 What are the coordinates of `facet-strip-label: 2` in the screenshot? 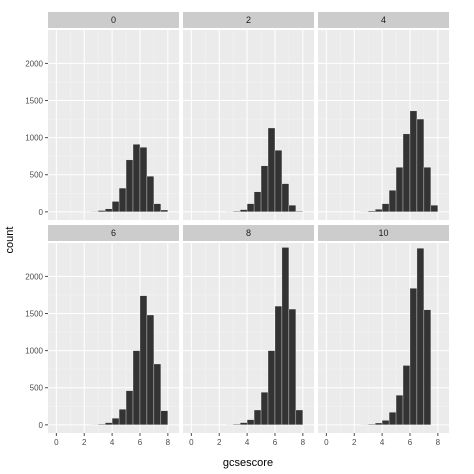 It's located at (248, 20).